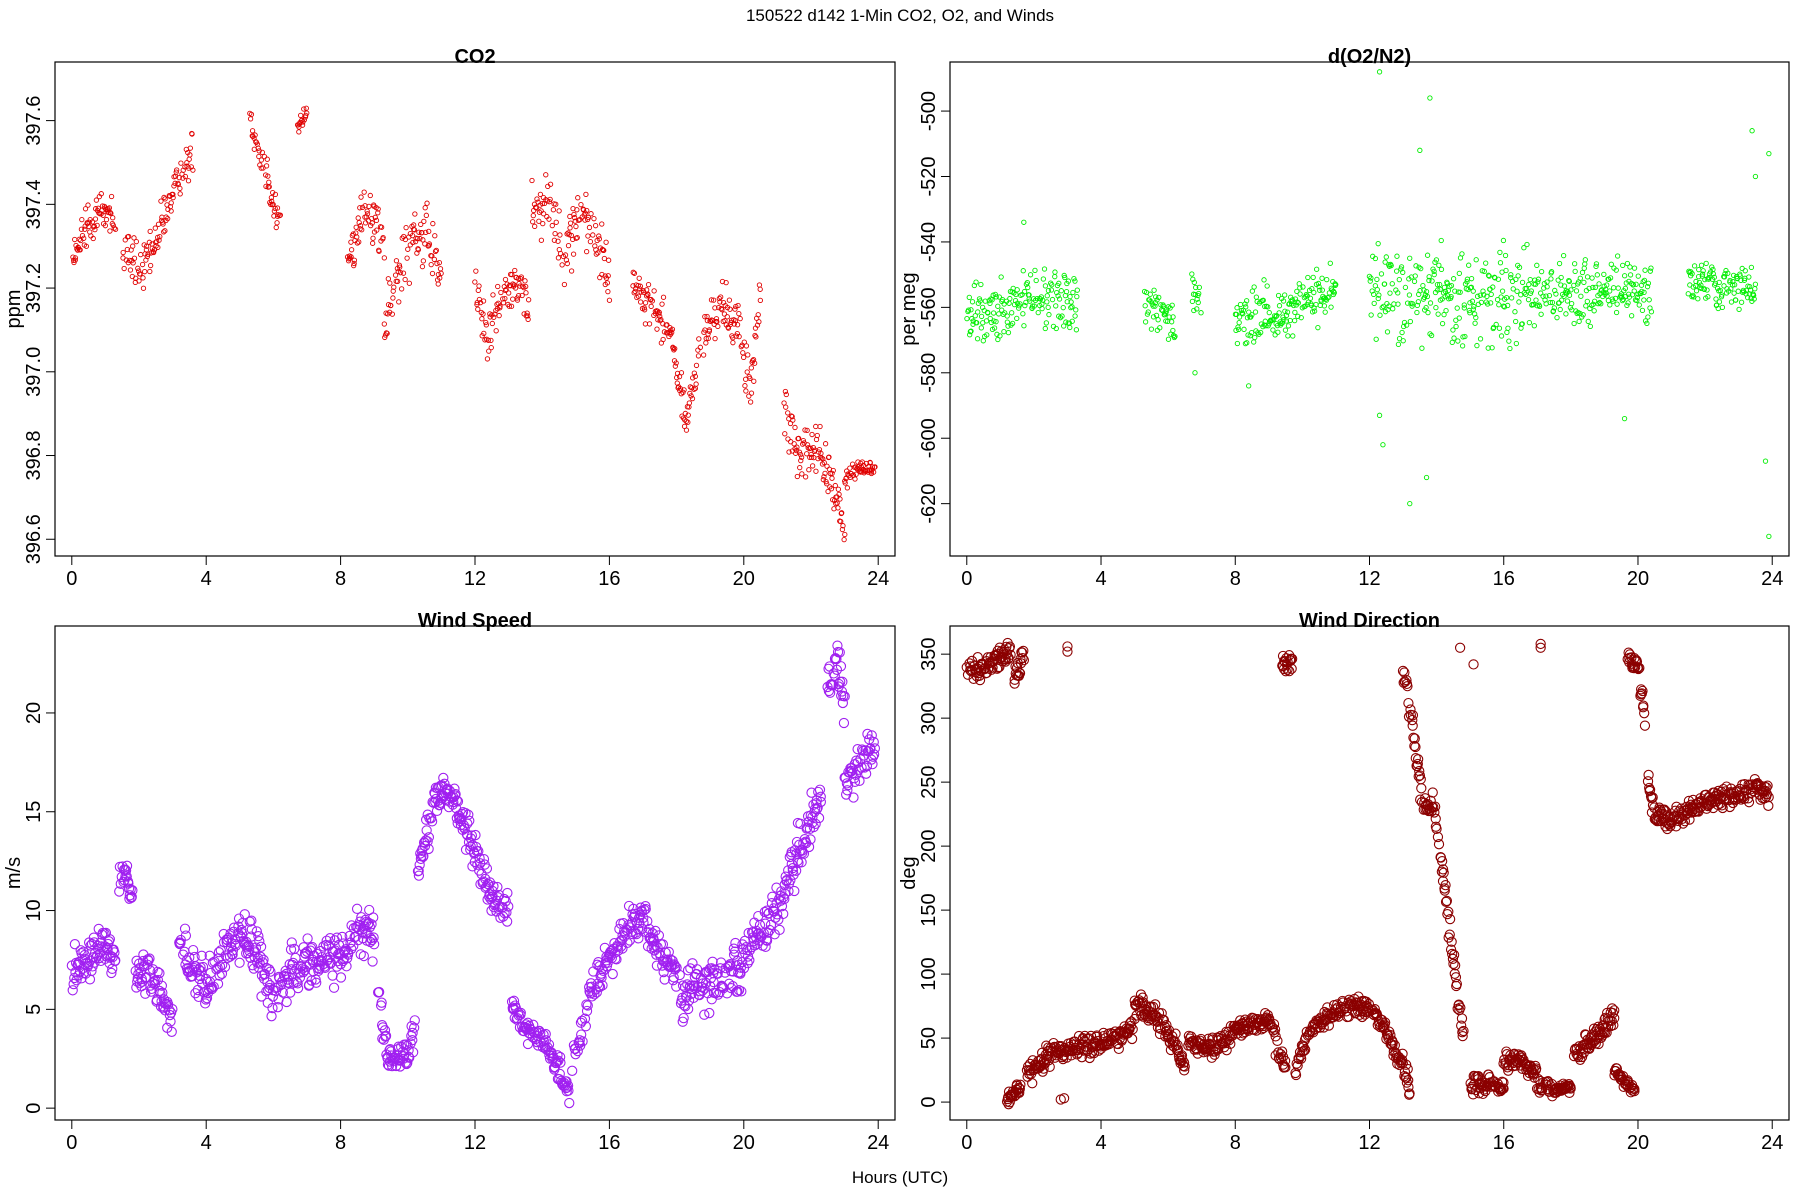 The width and height of the screenshot is (1800, 1200). What do you see at coordinates (929, 307) in the screenshot?
I see `y-tick-label: -560` at bounding box center [929, 307].